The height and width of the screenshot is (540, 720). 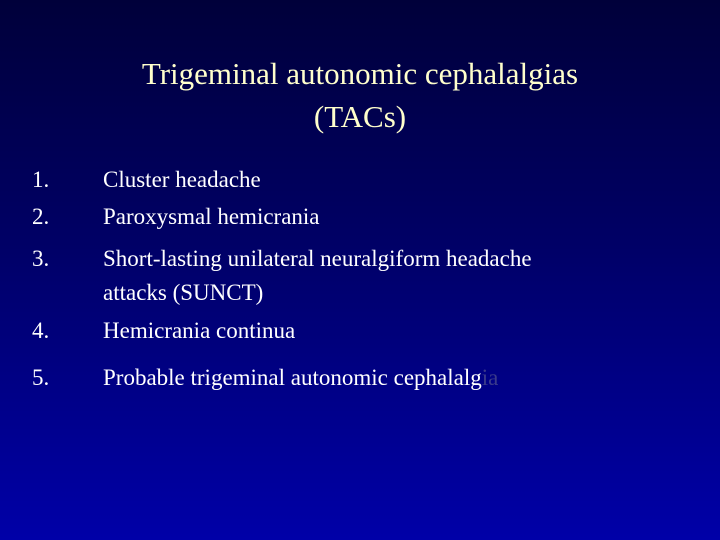 I want to click on list-text: Cluster headache, so click(x=182, y=179).